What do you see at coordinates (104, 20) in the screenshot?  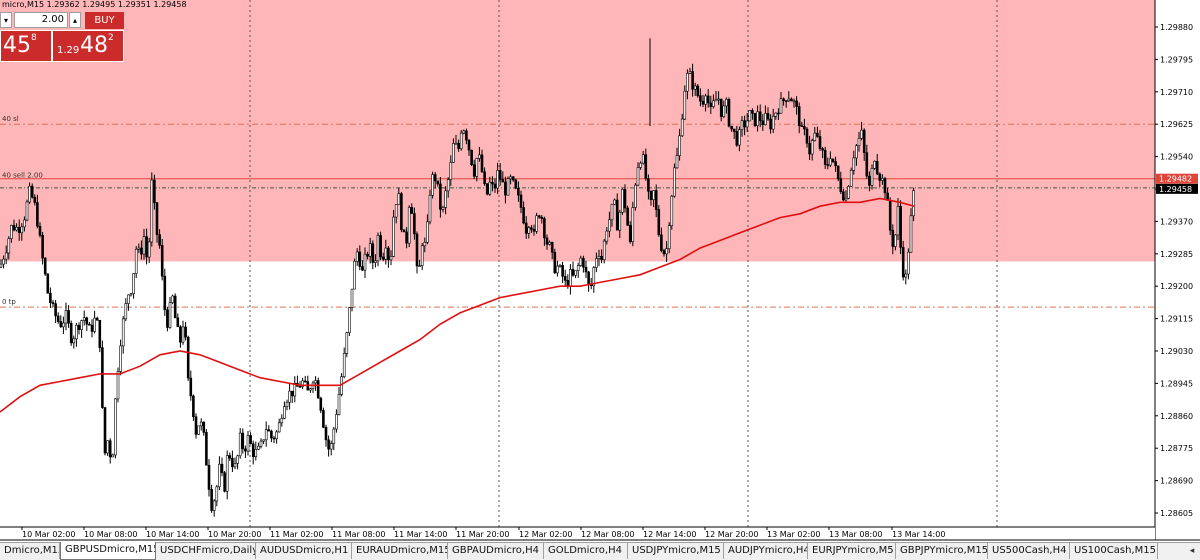 I see `buy-label: BUY` at bounding box center [104, 20].